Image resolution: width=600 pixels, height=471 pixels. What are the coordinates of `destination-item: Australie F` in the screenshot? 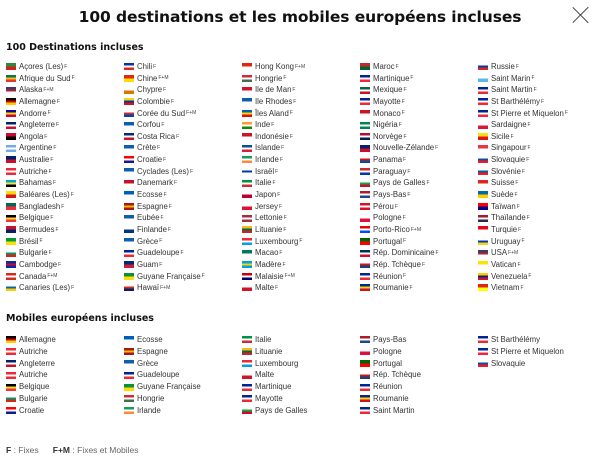 It's located at (65, 160).